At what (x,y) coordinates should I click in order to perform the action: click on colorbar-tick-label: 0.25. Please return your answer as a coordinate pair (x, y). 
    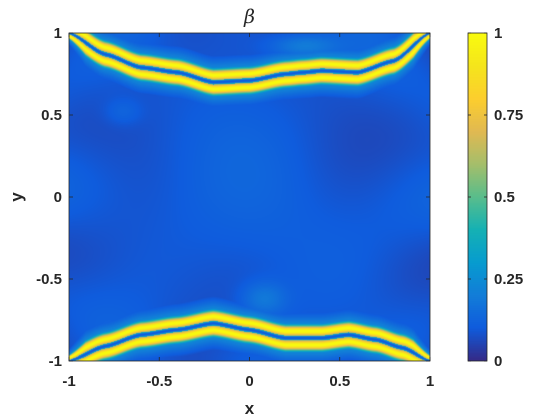
    Looking at the image, I should click on (508, 279).